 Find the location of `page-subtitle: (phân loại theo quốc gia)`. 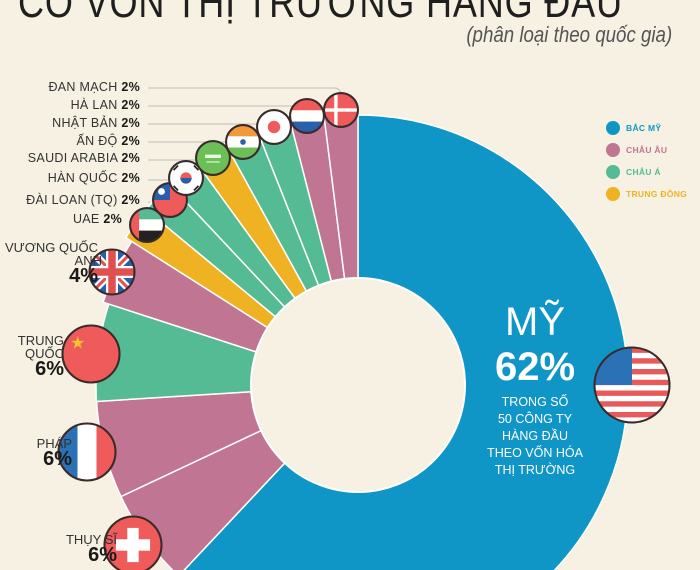

page-subtitle: (phân loại theo quốc gia) is located at coordinates (569, 34).